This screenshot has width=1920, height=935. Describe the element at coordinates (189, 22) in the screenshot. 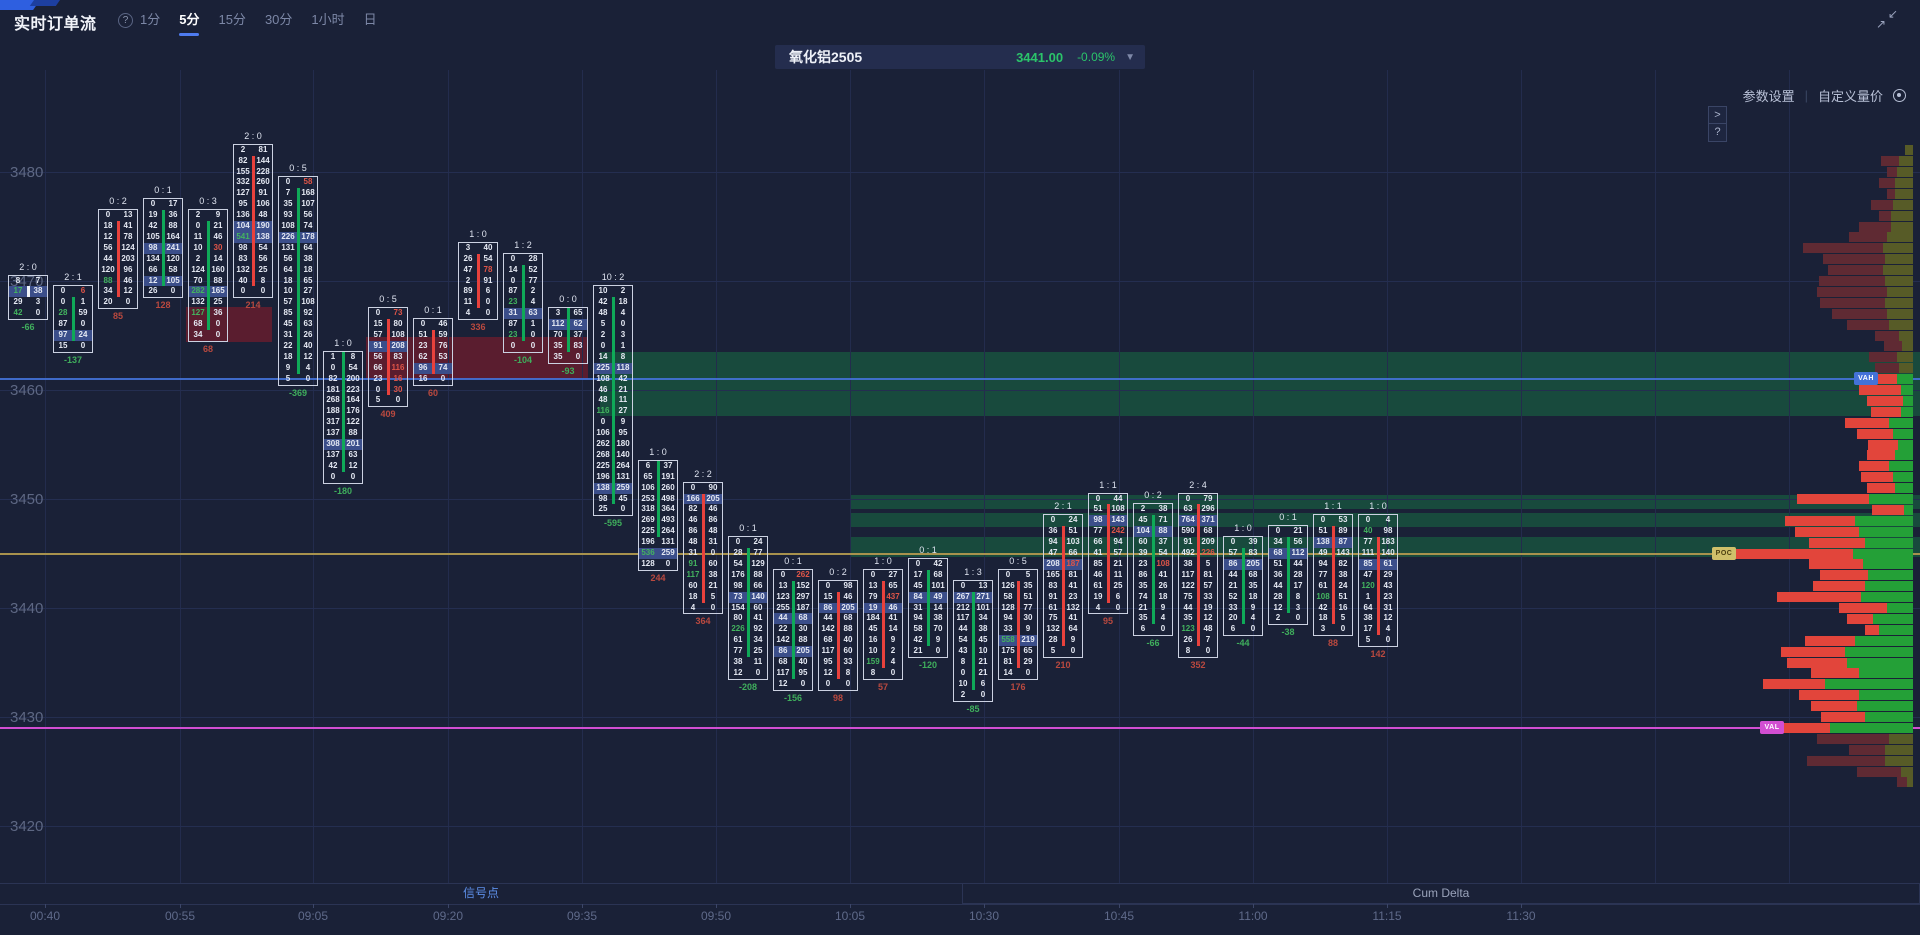

I see `tab-5分: 5分` at that location.